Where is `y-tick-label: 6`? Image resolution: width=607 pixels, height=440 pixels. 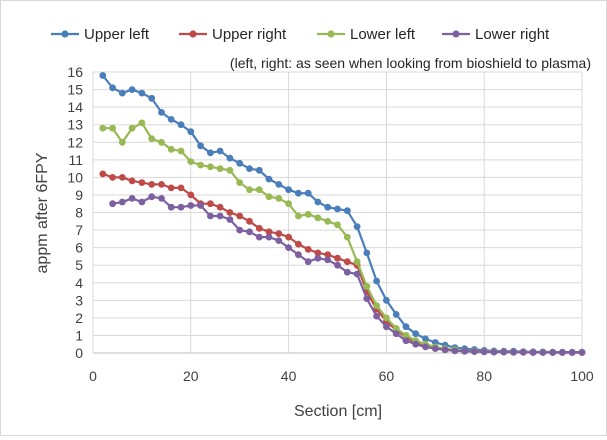
y-tick-label: 6 is located at coordinates (79, 248).